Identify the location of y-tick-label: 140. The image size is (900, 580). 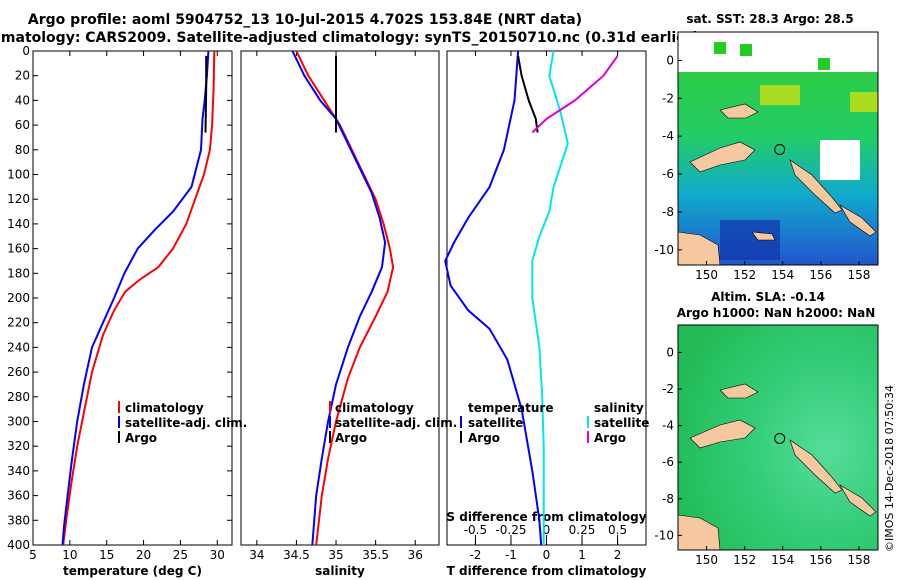
(18, 224).